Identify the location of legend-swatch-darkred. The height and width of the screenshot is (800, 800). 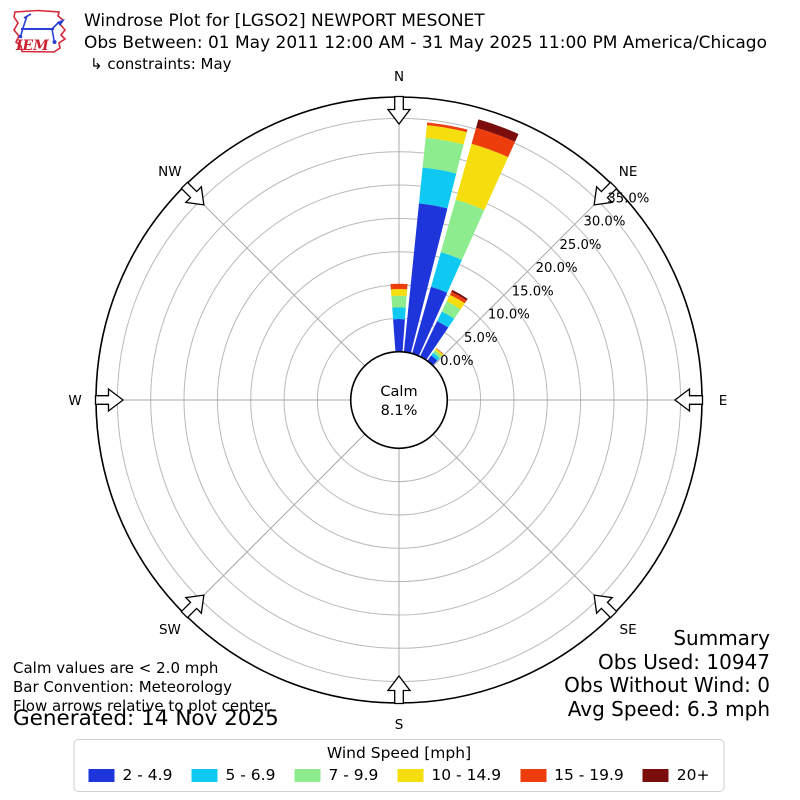
(655, 775).